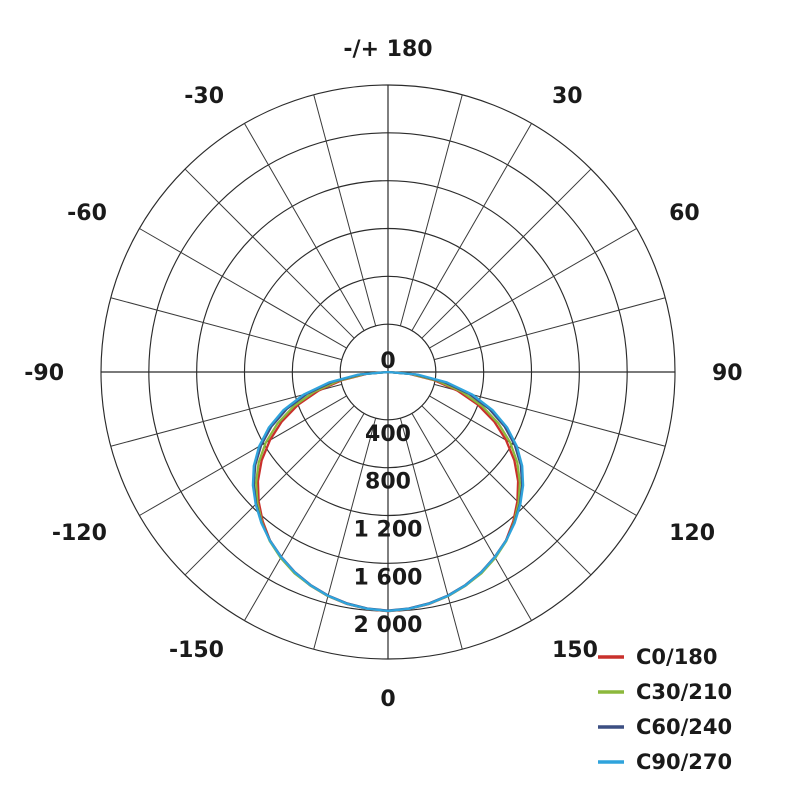  Describe the element at coordinates (387, 49) in the screenshot. I see `angle-label: -/+ 180` at that location.